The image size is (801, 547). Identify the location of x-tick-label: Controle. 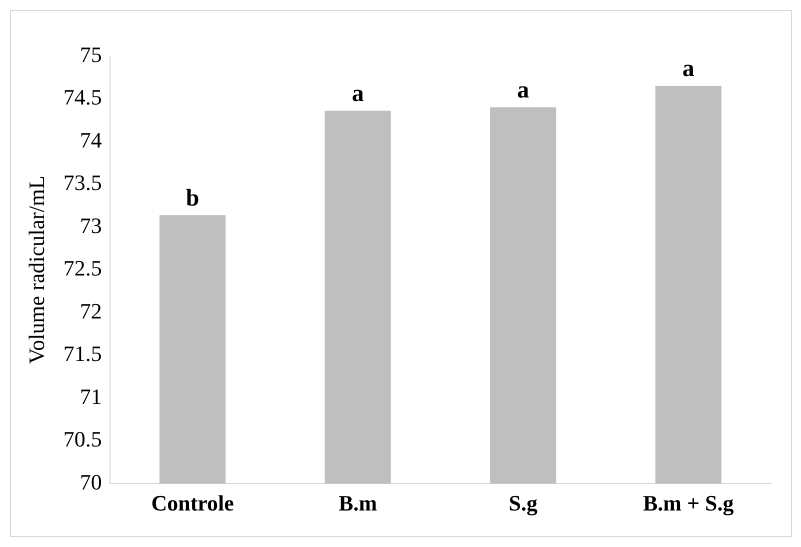
(192, 503).